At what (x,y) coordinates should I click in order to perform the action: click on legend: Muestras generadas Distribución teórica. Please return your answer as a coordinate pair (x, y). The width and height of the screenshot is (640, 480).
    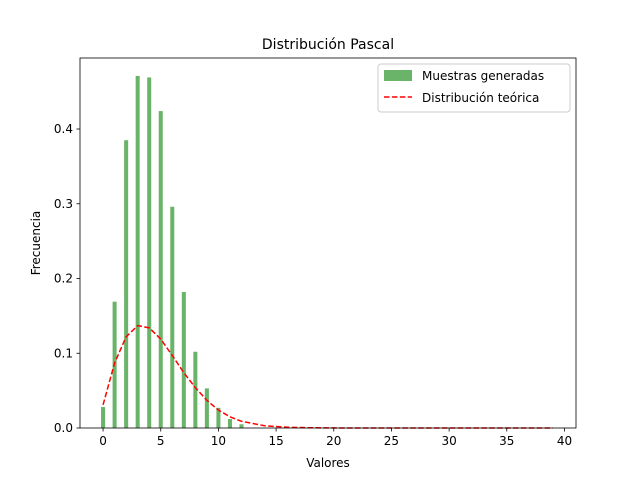
    Looking at the image, I should click on (474, 88).